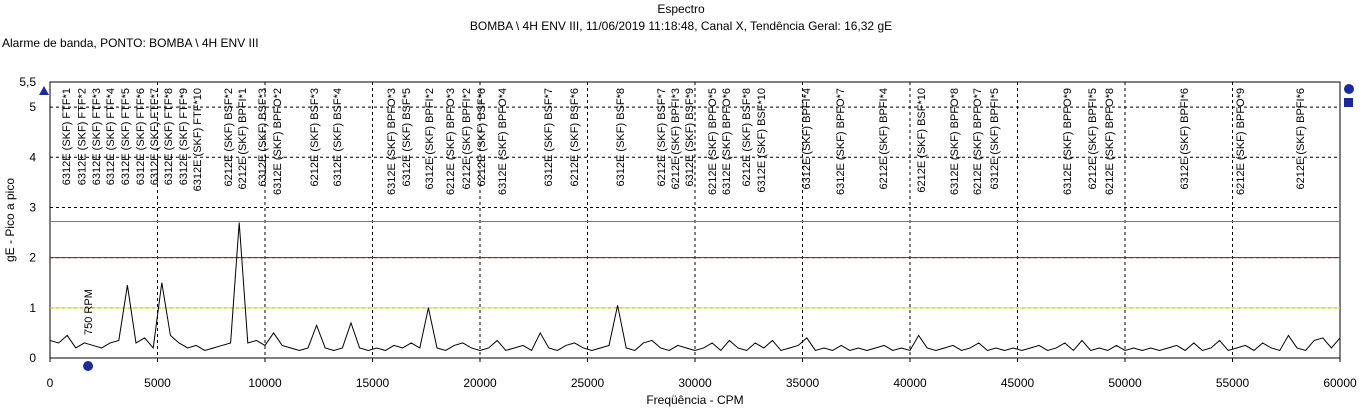 This screenshot has width=1362, height=410. I want to click on x-tick-label: 20000, so click(480, 383).